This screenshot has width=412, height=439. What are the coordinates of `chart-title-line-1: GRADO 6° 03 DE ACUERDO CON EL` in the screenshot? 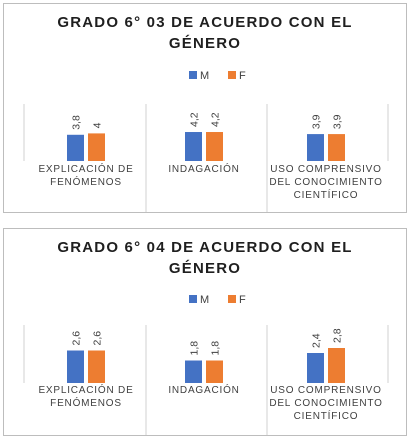 It's located at (205, 22).